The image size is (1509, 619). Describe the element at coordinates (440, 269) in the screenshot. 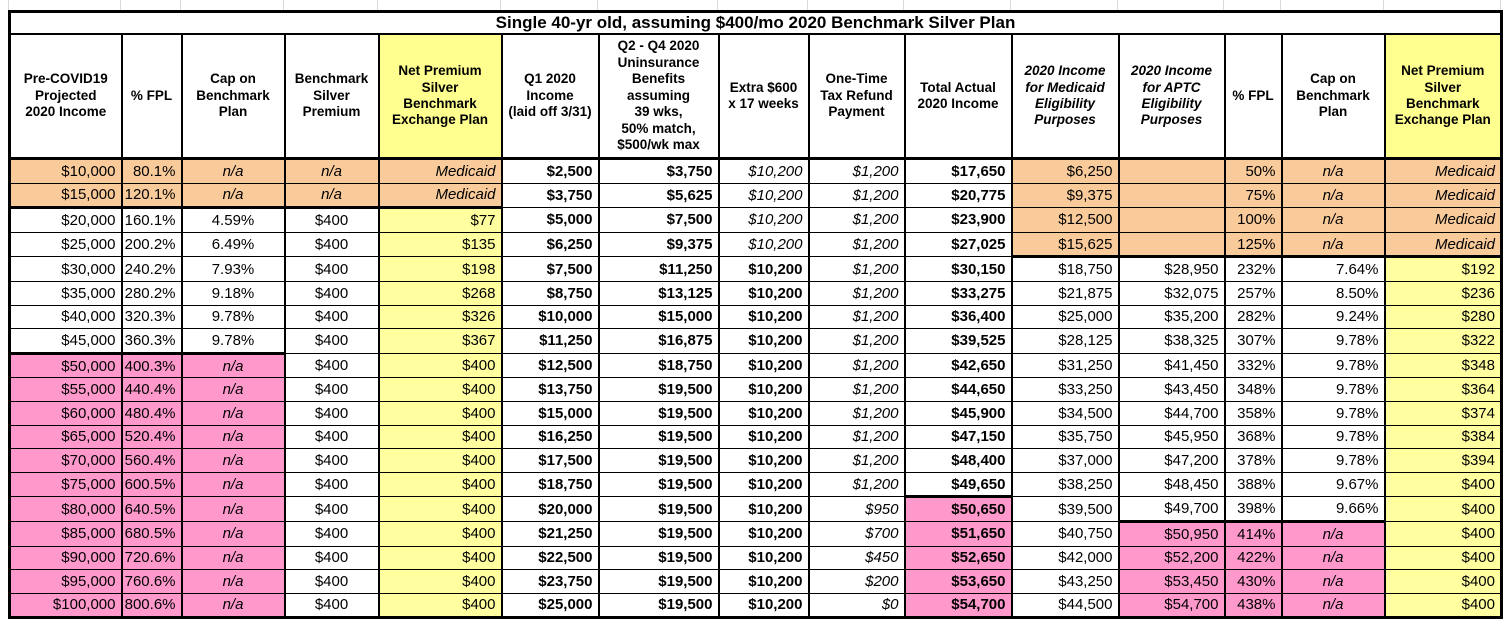

I see `cell-net-premium: $198` at that location.